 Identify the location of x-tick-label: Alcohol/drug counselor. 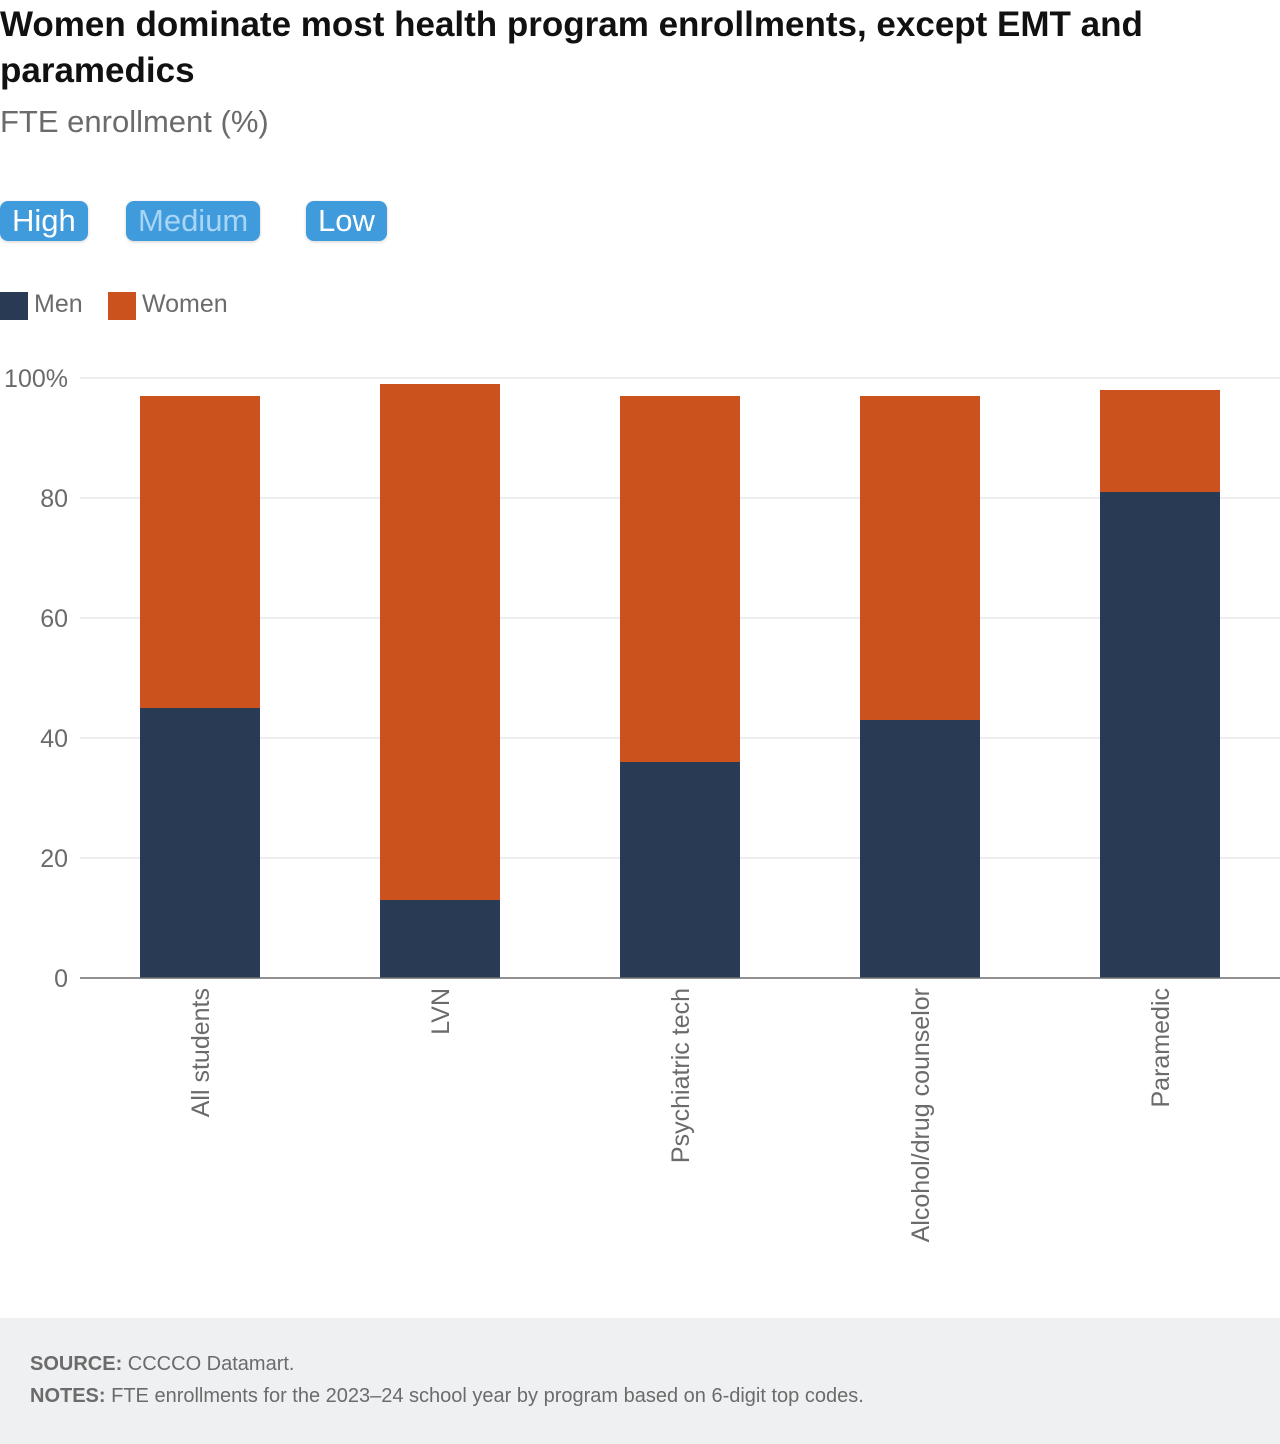
(921, 1115).